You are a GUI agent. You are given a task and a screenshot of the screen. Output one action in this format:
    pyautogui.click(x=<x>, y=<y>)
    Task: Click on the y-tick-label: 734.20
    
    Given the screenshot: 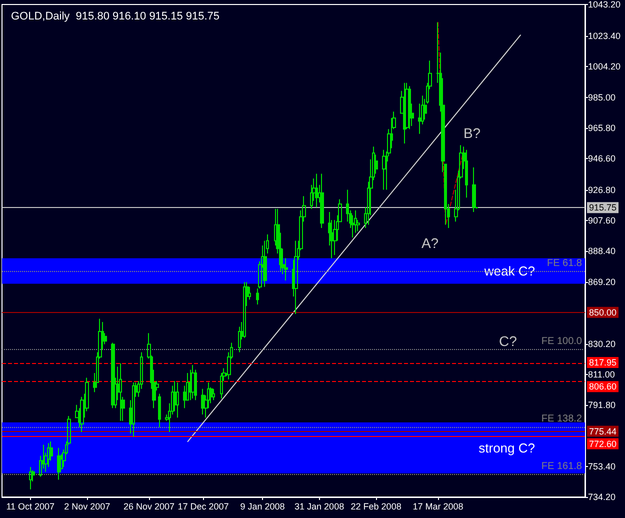 What is the action you would take?
    pyautogui.click(x=602, y=497)
    